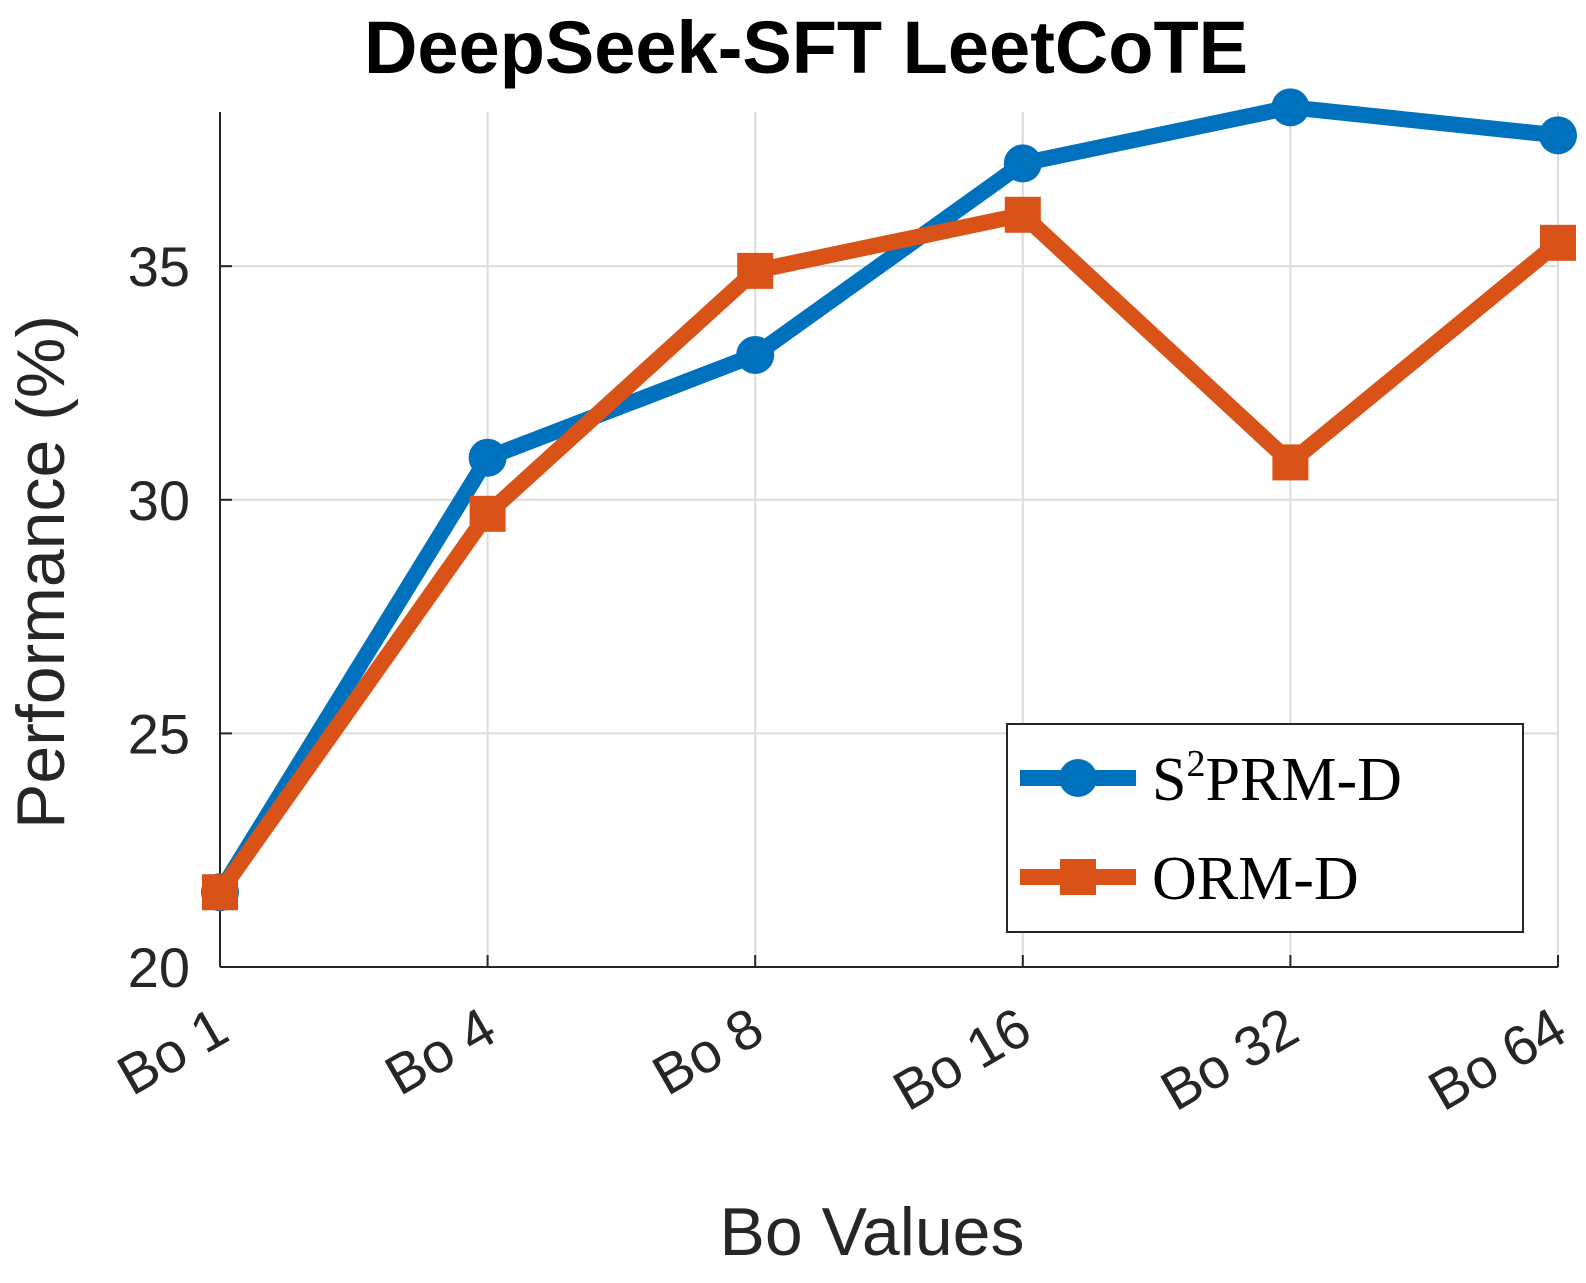 Image resolution: width=1586 pixels, height=1283 pixels. I want to click on legend-label-orm-d: ORM-D, so click(1255, 879).